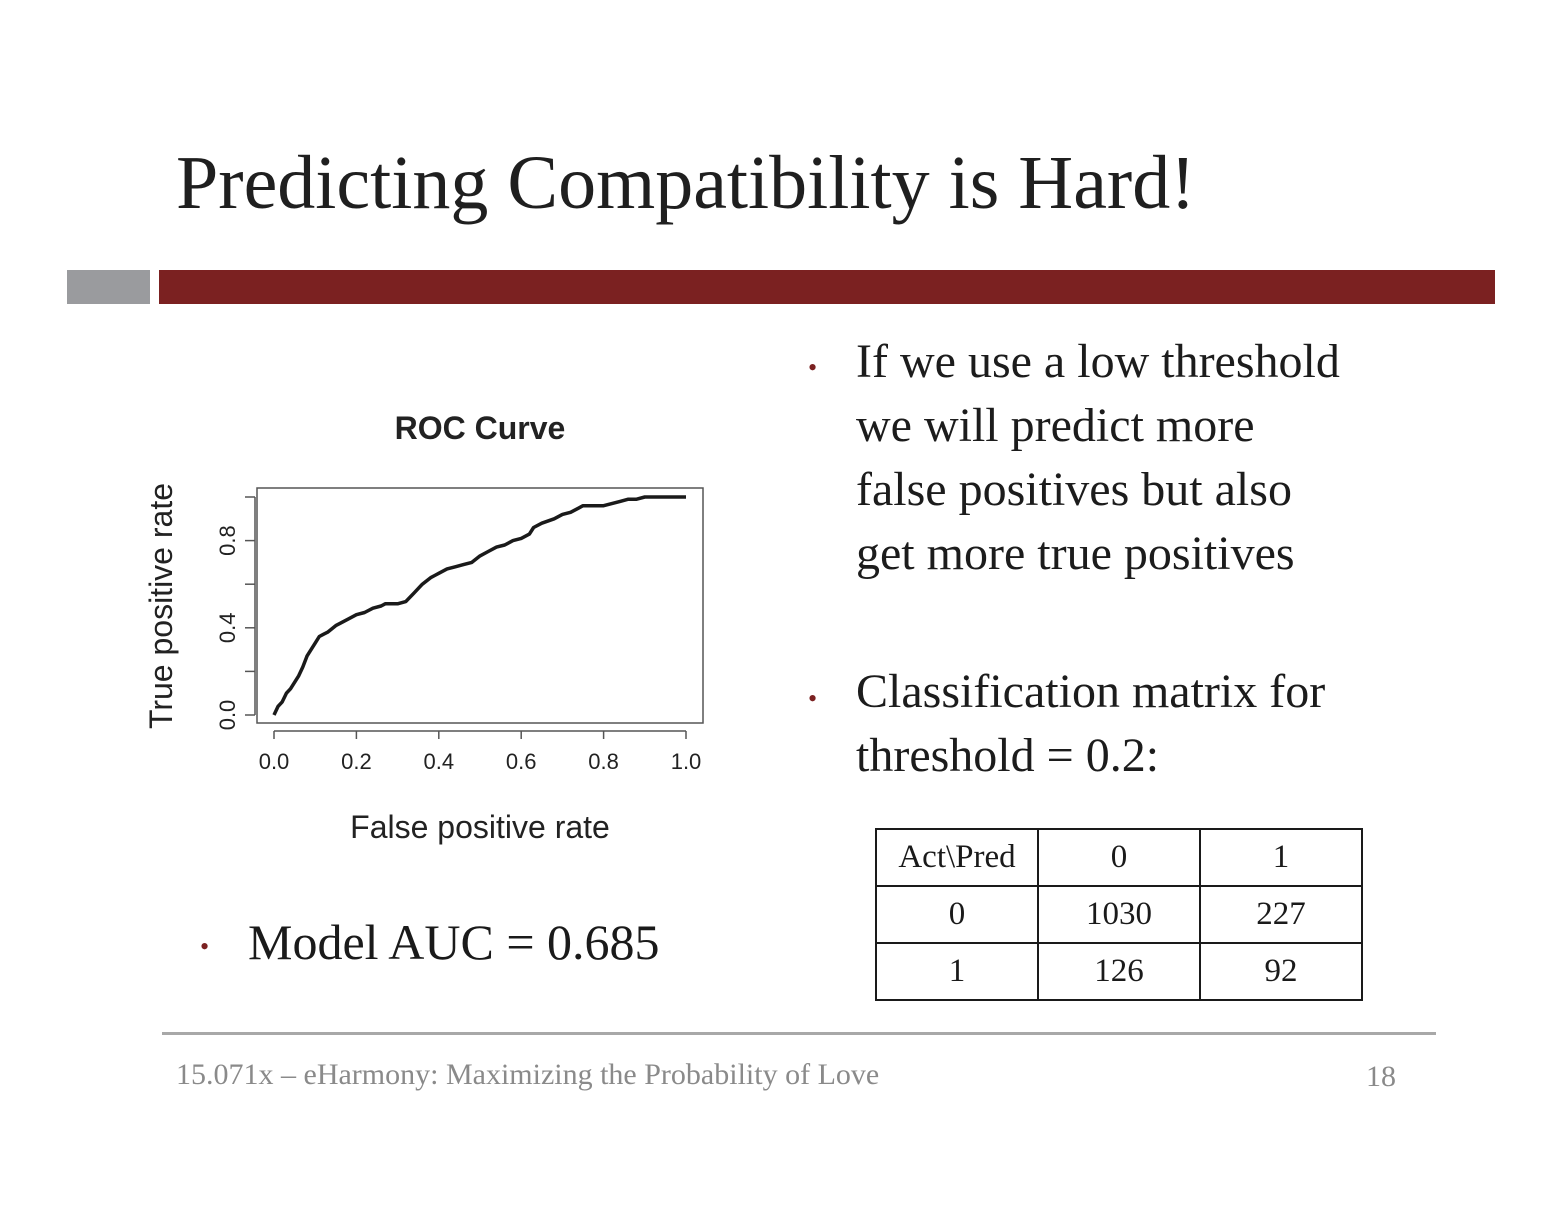 The image size is (1566, 1206). Describe the element at coordinates (1008, 755) in the screenshot. I see `bullet-line: threshold = 0.2:` at that location.